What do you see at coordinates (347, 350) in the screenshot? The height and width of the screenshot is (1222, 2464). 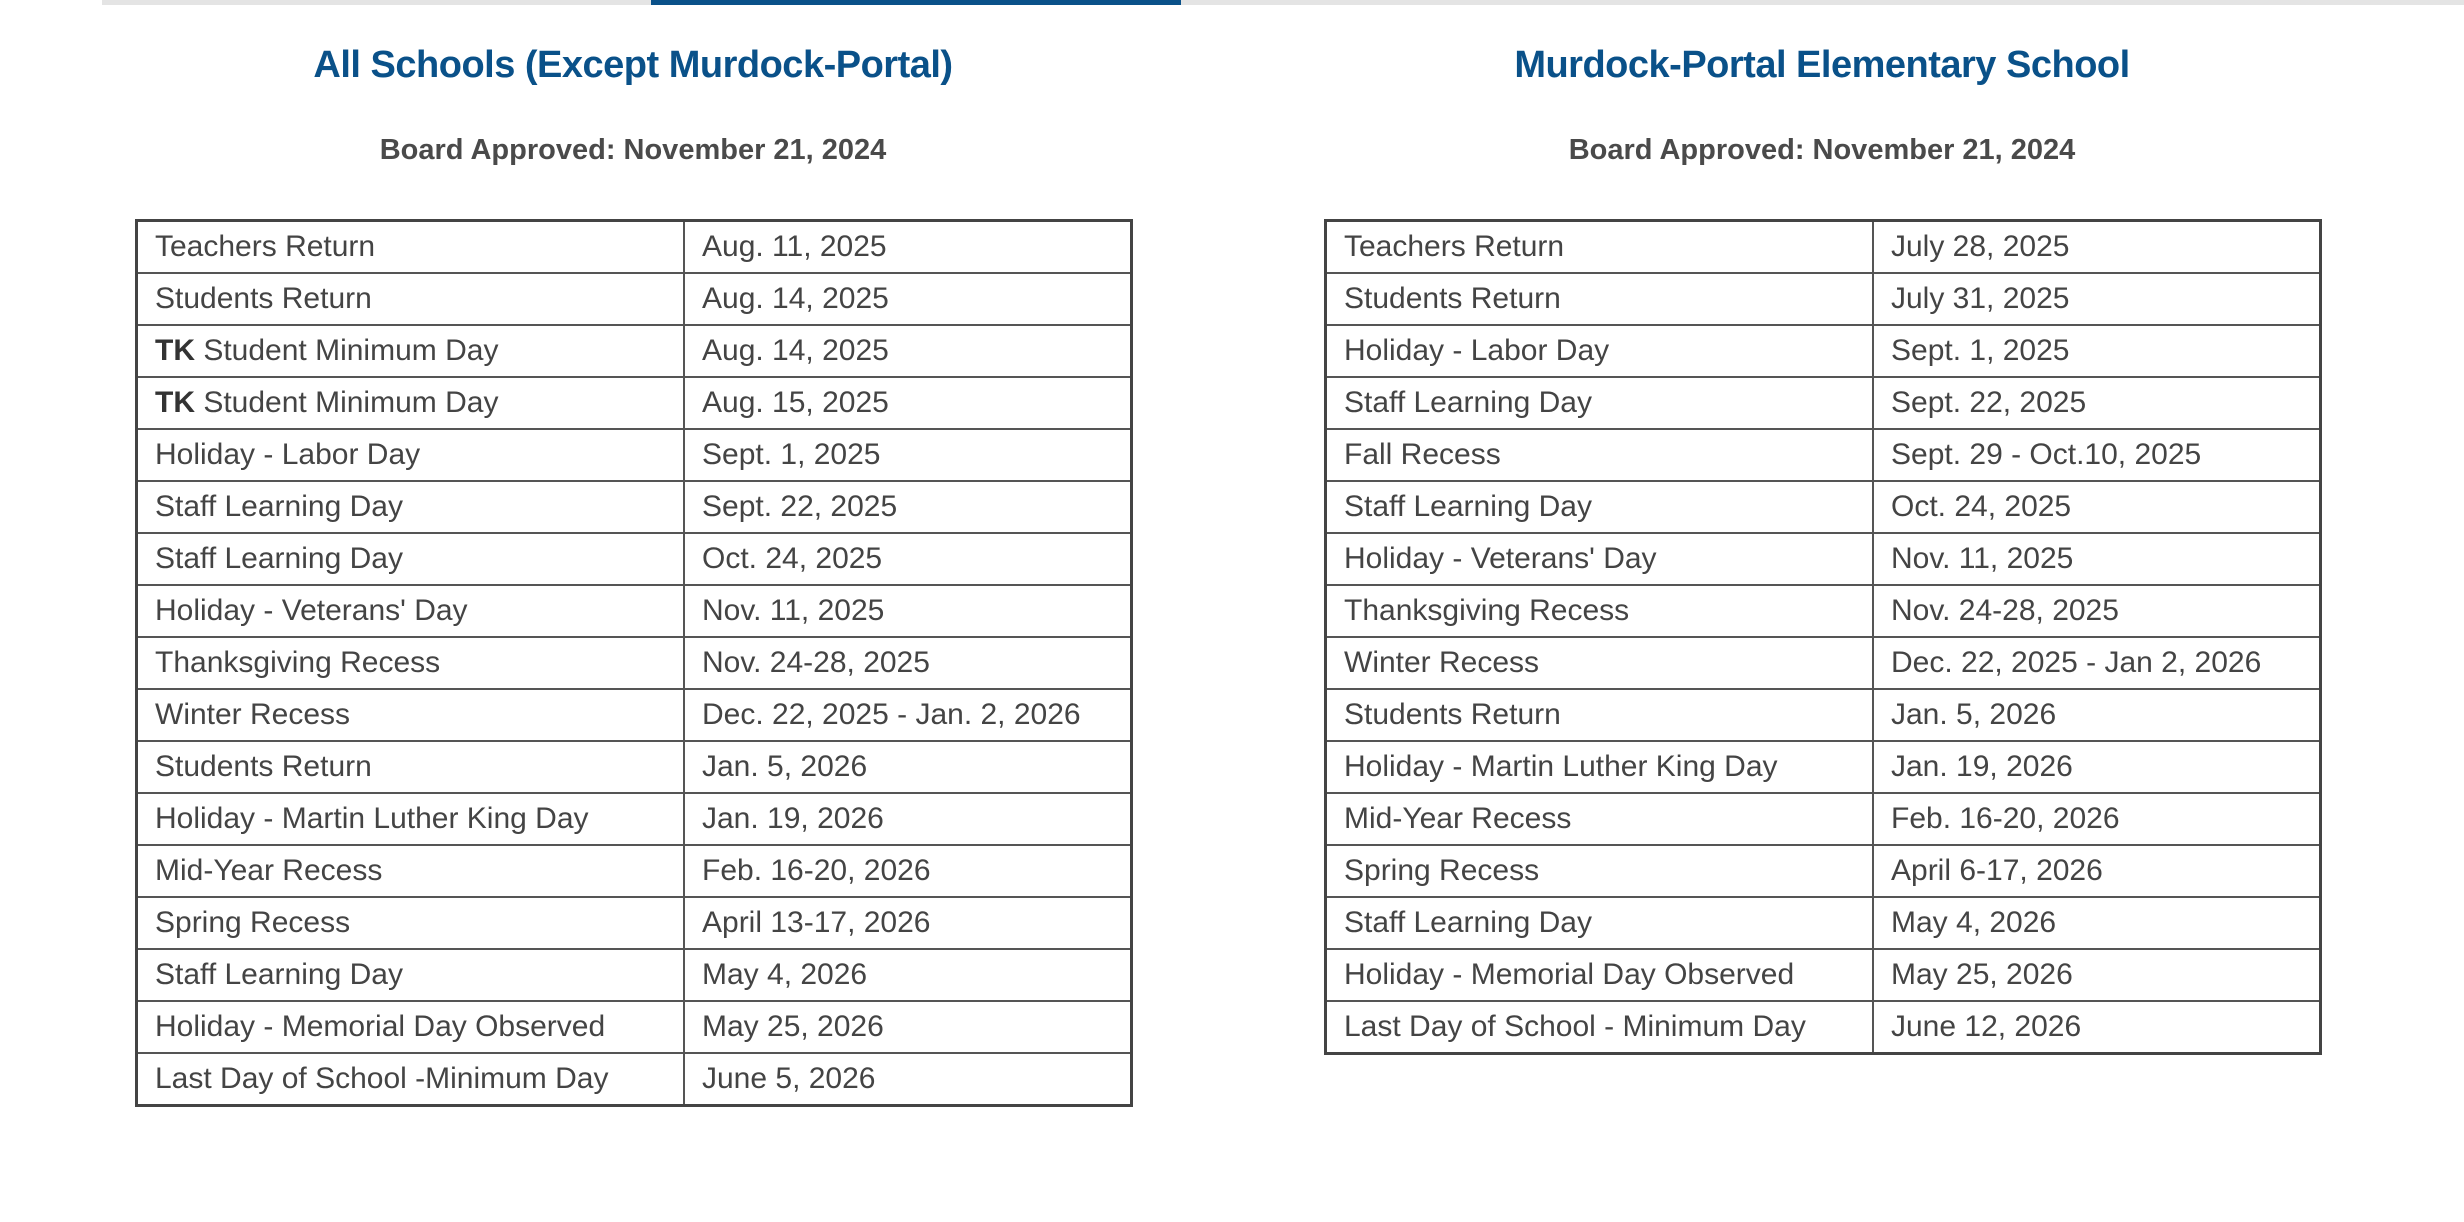 I see `event-name: Student Minimum Day` at bounding box center [347, 350].